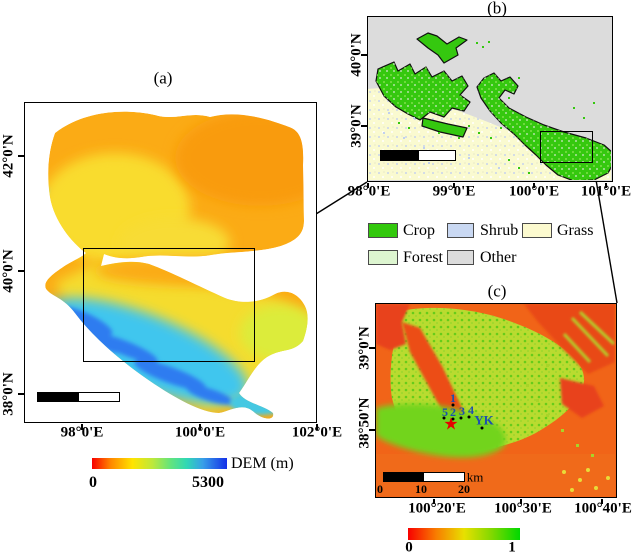 This screenshot has width=639, height=558. Describe the element at coordinates (409, 547) in the screenshot. I see `index-colorbar-min: 0` at that location.